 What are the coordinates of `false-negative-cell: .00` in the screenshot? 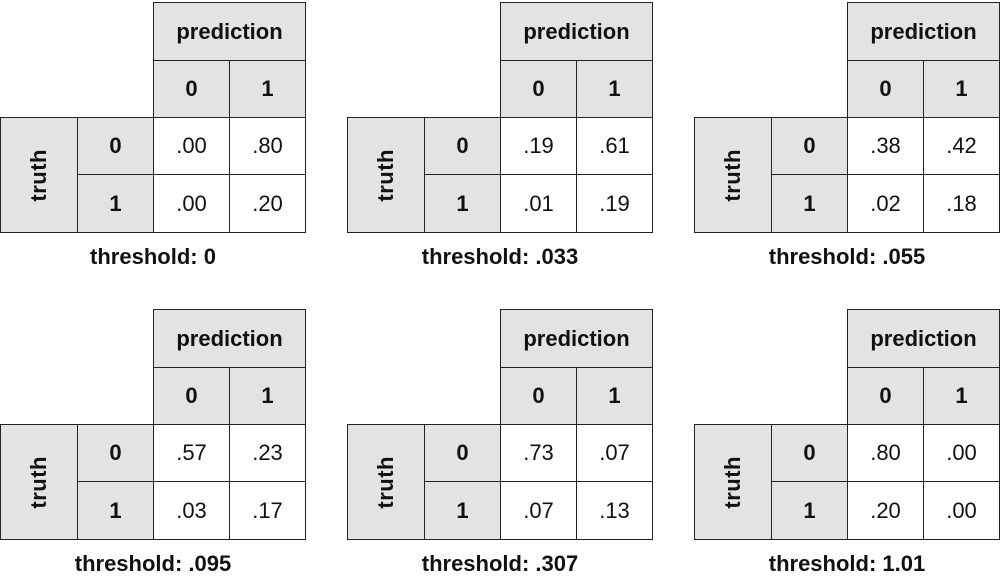 It's located at (191, 203).